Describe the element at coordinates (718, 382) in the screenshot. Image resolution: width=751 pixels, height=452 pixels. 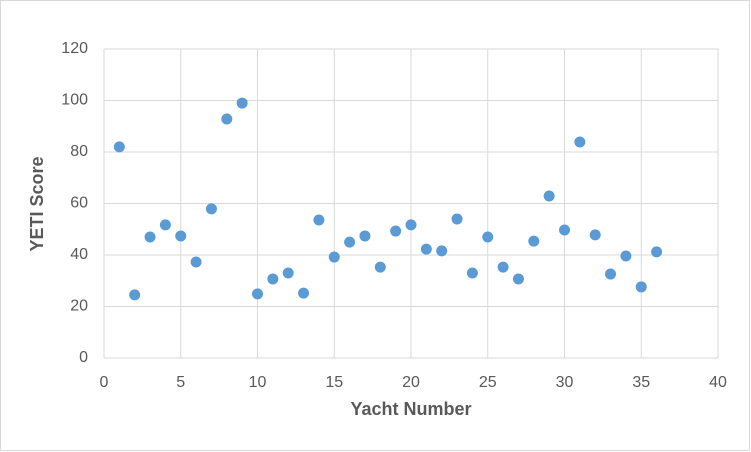
I see `x-tick-label: 40` at that location.